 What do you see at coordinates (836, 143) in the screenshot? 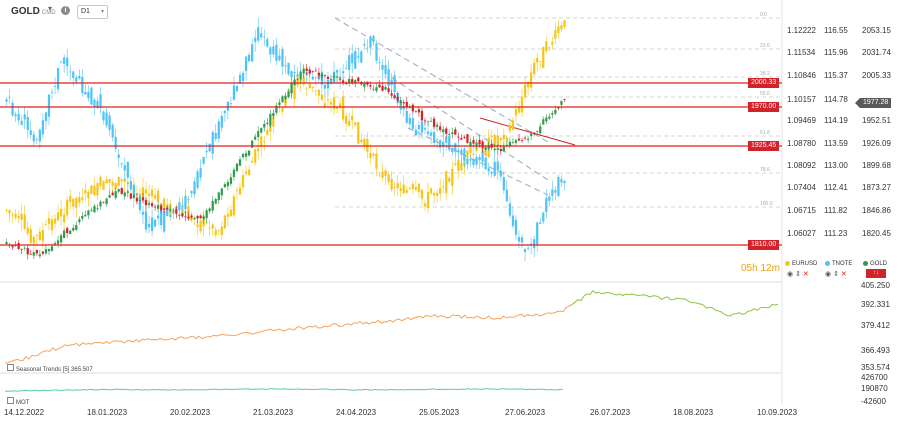
I see `tnote-tick-label: 113.59` at bounding box center [836, 143].